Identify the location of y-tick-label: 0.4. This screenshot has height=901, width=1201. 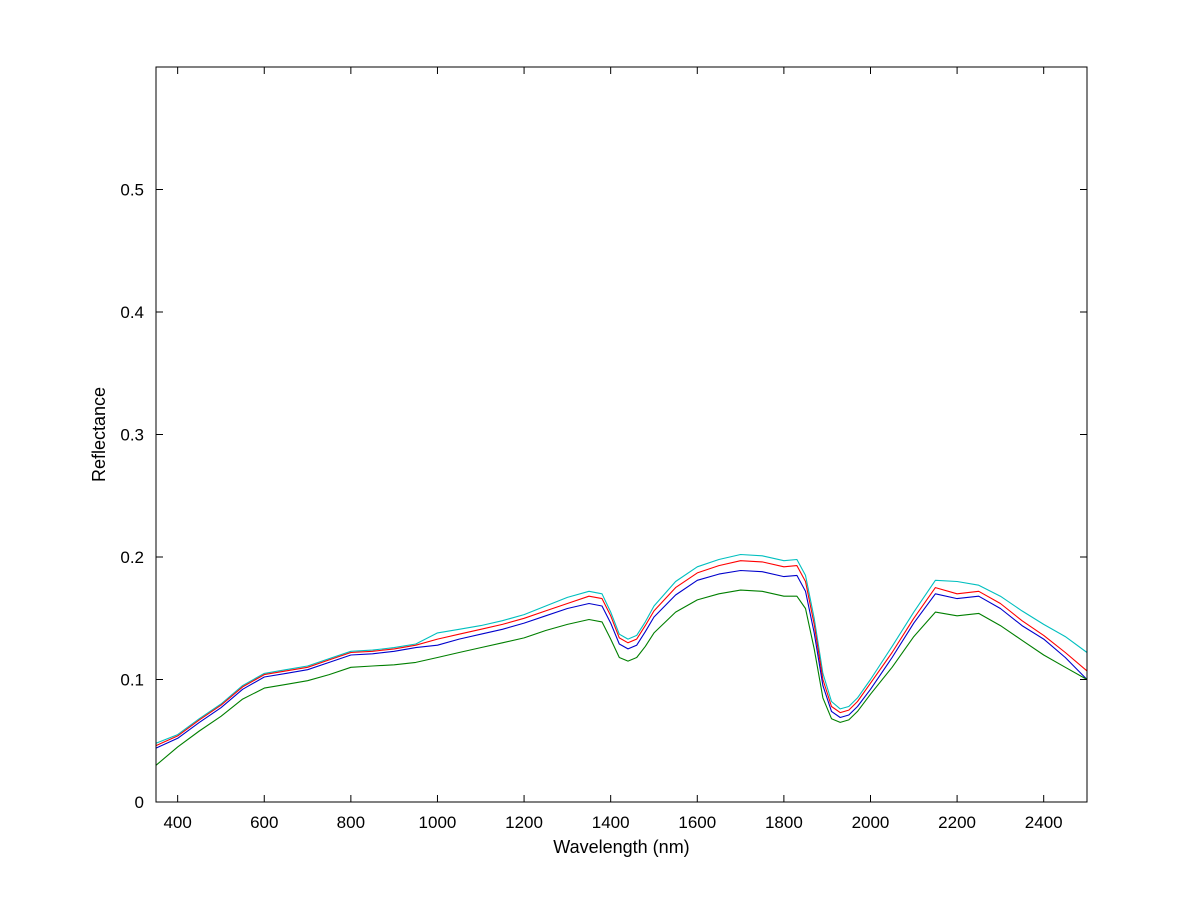
(132, 312).